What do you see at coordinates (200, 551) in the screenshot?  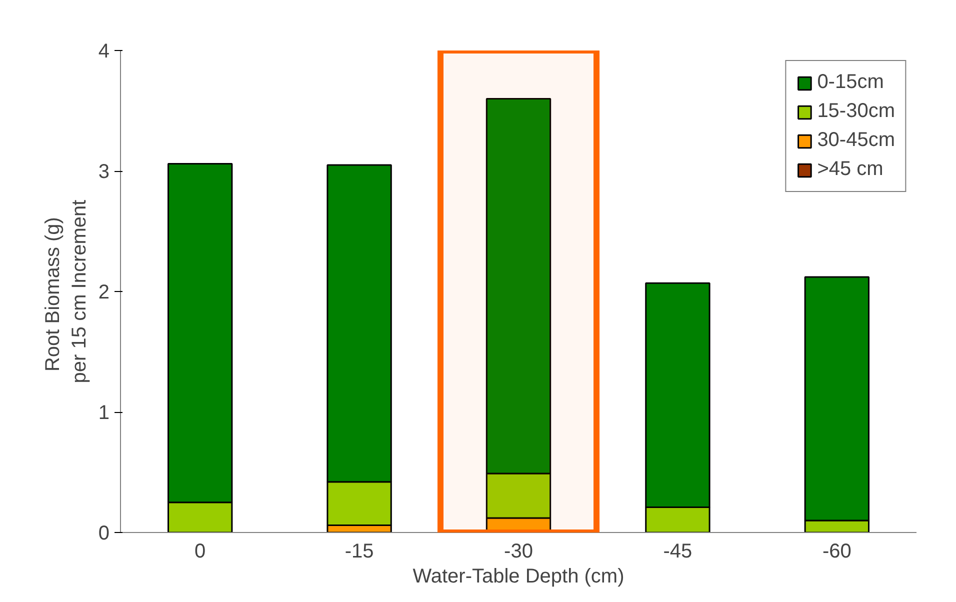 I see `x-tick-label: 0` at bounding box center [200, 551].